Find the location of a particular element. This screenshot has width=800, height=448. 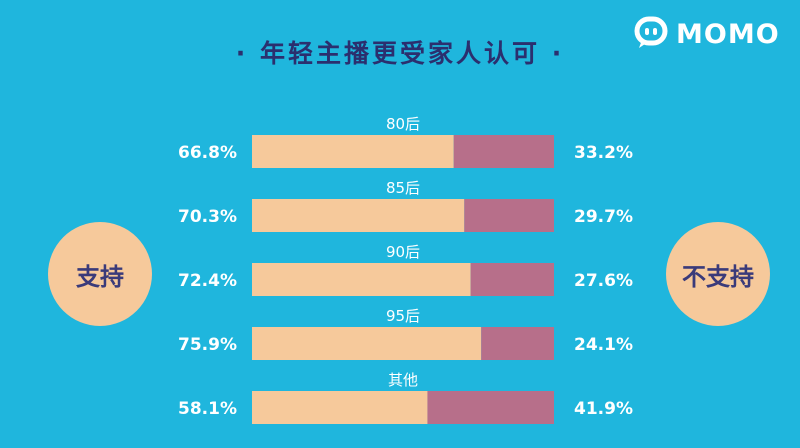

oppose-value-label: 41.9% is located at coordinates (603, 409).